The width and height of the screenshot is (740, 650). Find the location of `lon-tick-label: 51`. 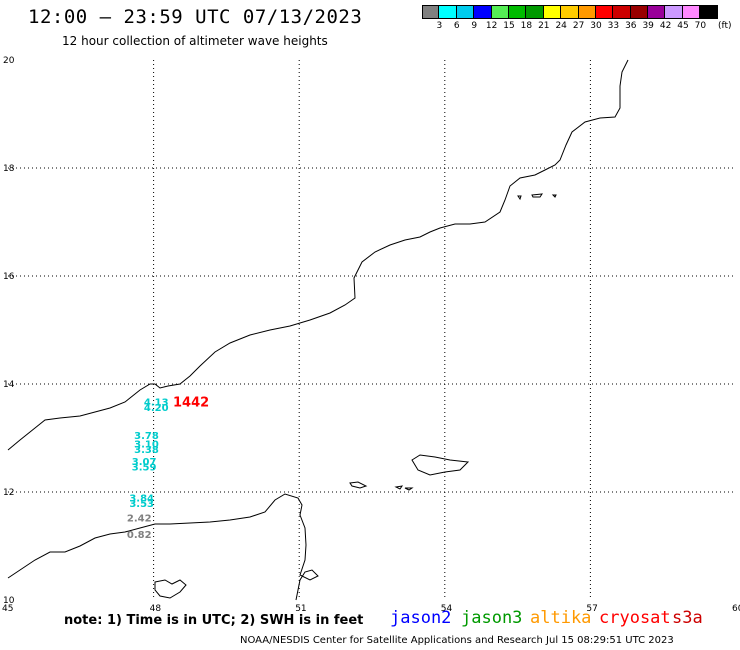

lon-tick-label: 51 is located at coordinates (300, 609).